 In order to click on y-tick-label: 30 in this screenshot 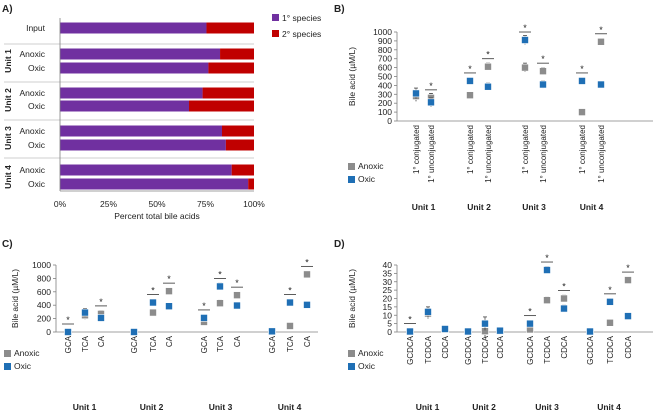, I will do `click(388, 282)`.